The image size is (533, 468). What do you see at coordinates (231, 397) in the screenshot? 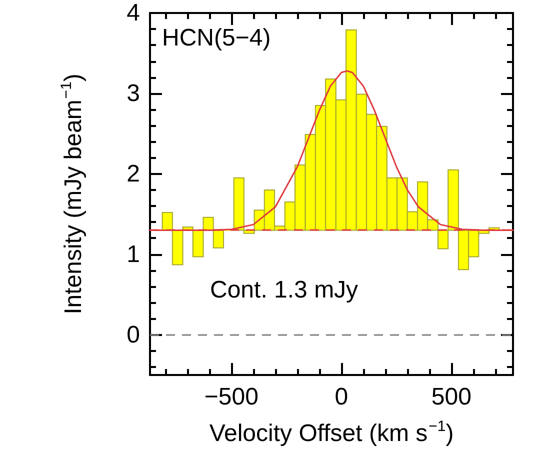
I see `x-tick-label: −500` at bounding box center [231, 397].